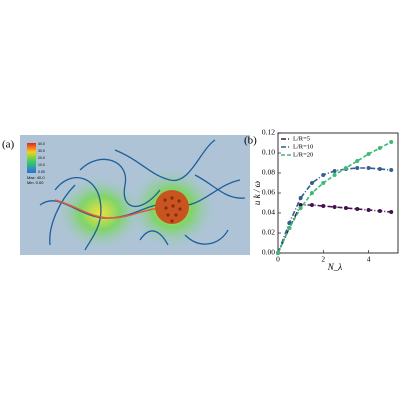  I want to click on colorbar-tick-label: 10.0, so click(41, 165).